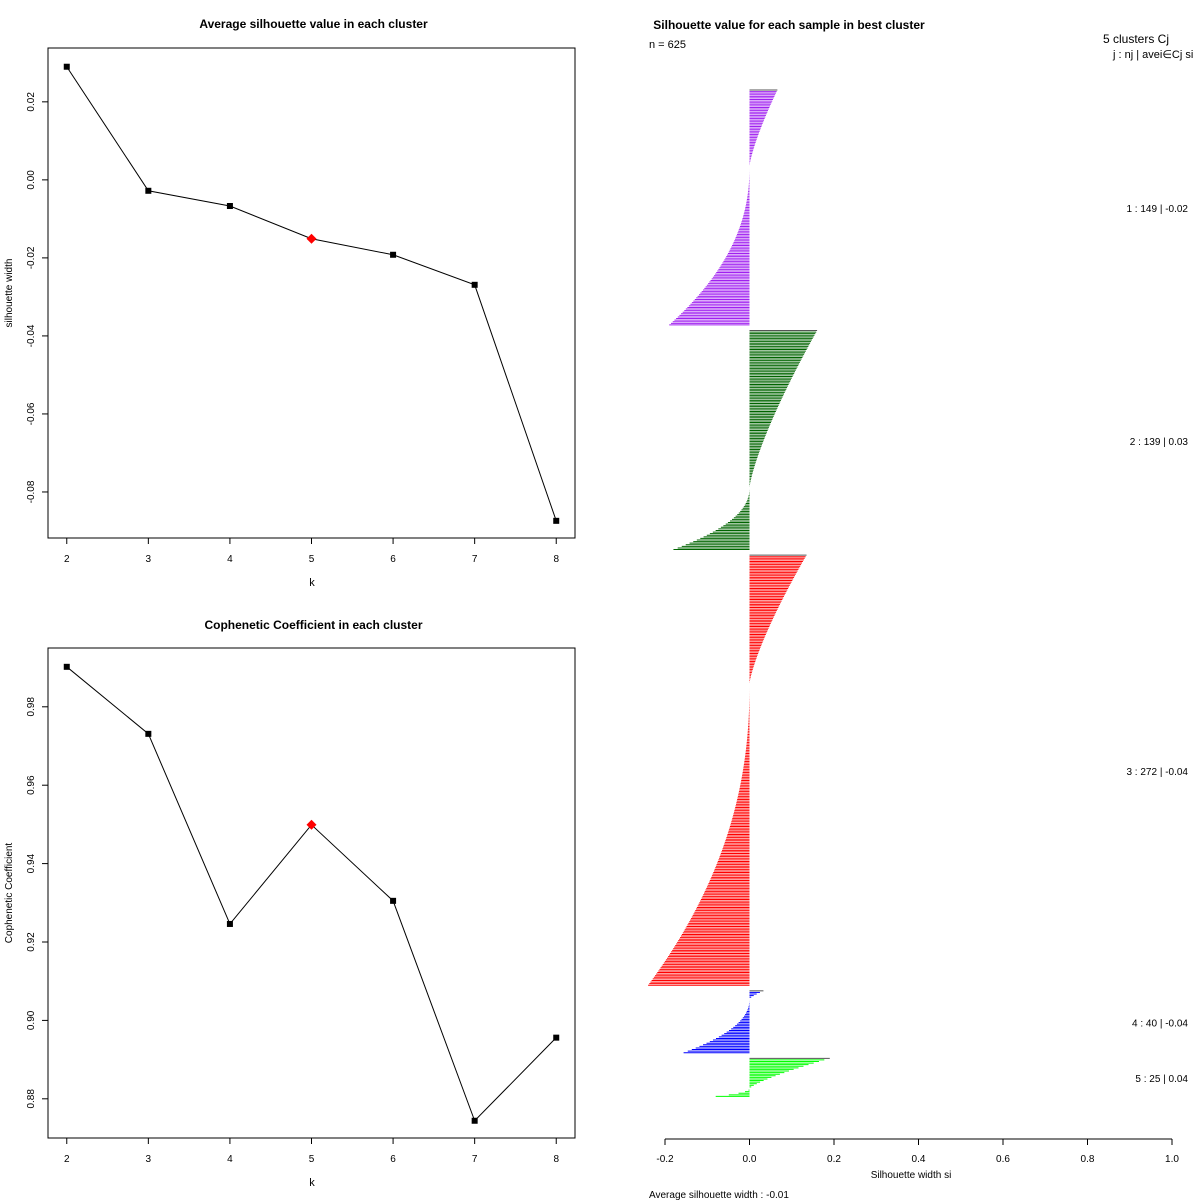 This screenshot has height=1200, width=1200. What do you see at coordinates (31, 102) in the screenshot?
I see `y-tick-label: 0.02` at bounding box center [31, 102].